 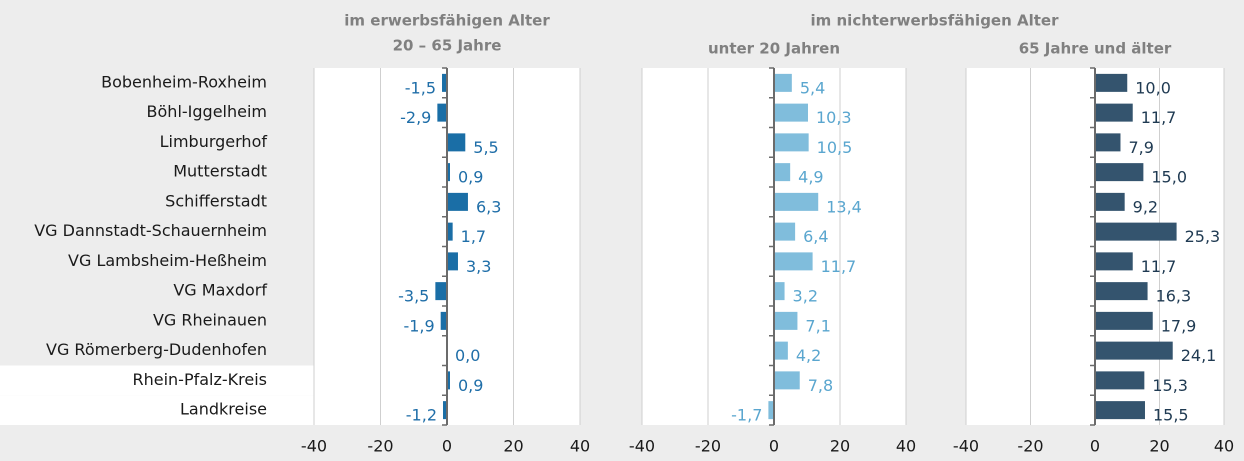 I want to click on series-name: unter 20 Jahren, so click(x=774, y=49).